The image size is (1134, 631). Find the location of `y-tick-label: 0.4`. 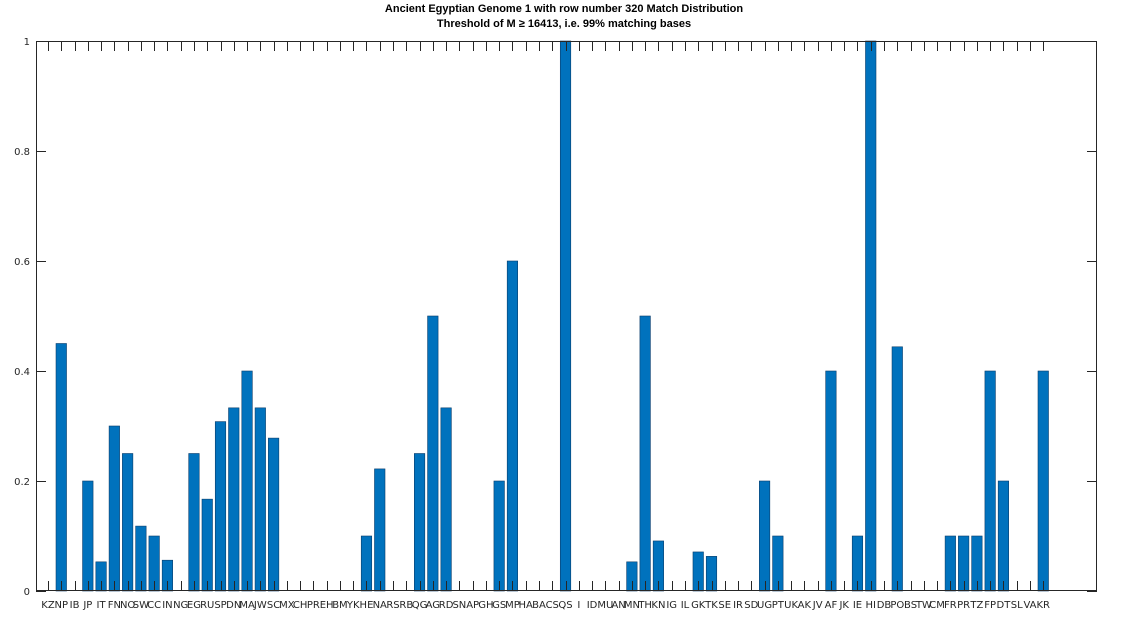

y-tick-label: 0.4 is located at coordinates (22, 372).